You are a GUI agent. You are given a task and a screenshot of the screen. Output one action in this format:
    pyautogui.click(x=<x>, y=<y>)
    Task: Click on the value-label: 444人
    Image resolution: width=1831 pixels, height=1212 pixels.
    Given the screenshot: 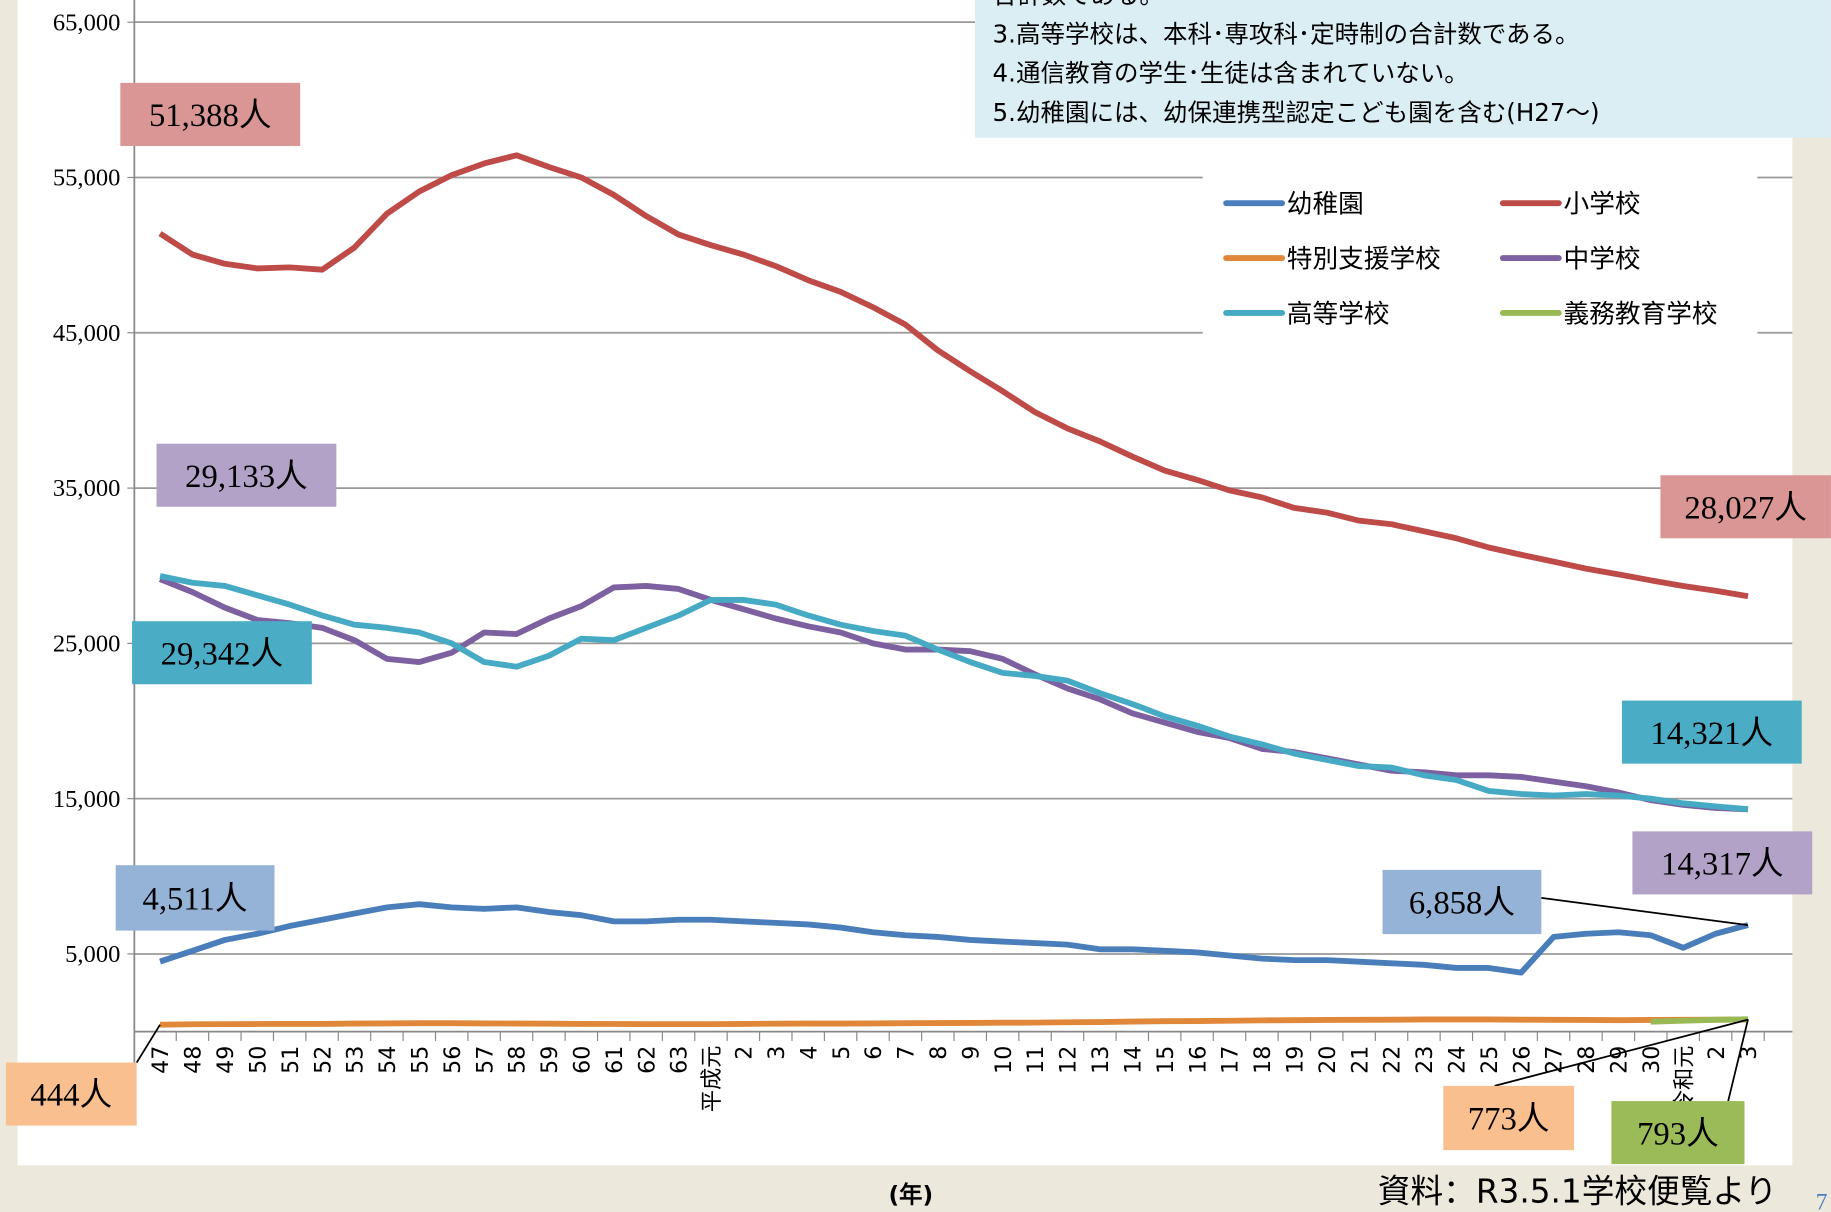 What is the action you would take?
    pyautogui.click(x=71, y=1096)
    